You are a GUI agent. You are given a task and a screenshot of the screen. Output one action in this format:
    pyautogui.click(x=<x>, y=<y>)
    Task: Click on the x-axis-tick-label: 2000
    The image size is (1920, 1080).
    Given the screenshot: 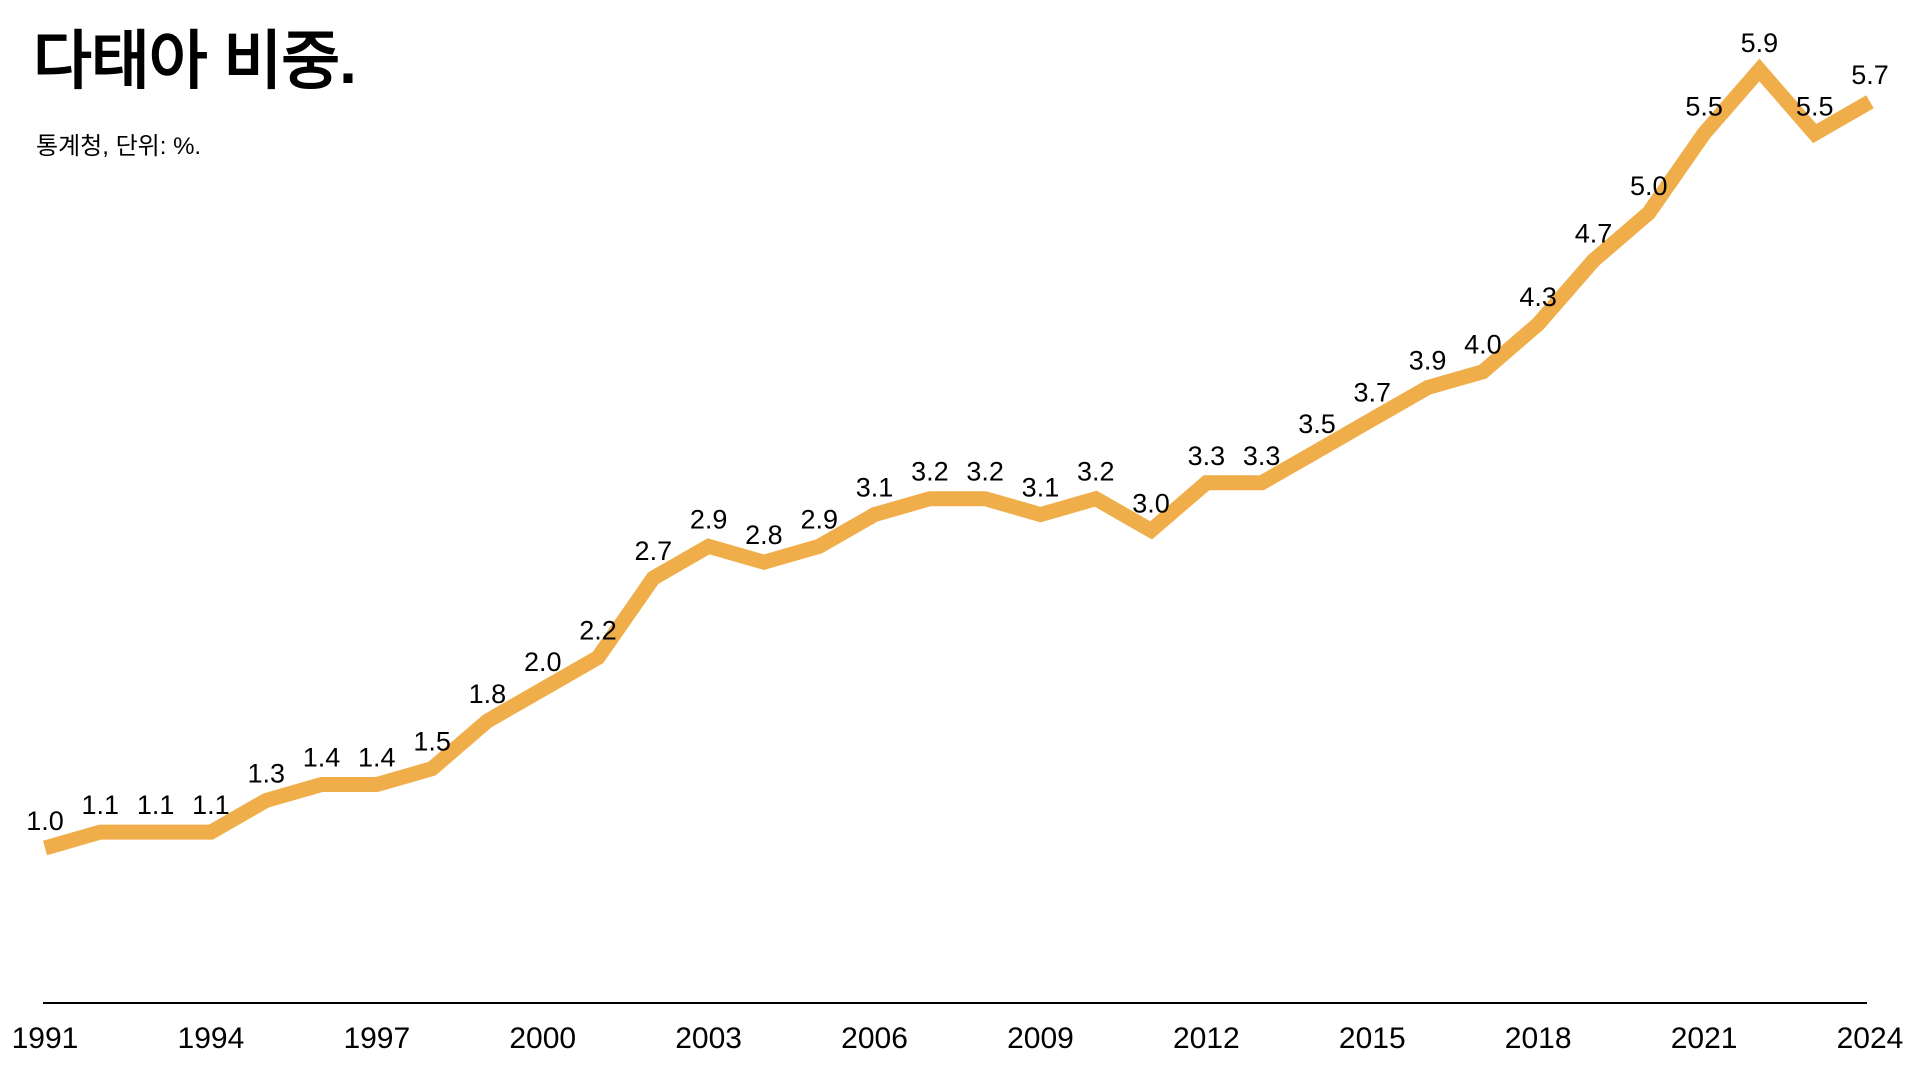 What is the action you would take?
    pyautogui.click(x=542, y=1038)
    